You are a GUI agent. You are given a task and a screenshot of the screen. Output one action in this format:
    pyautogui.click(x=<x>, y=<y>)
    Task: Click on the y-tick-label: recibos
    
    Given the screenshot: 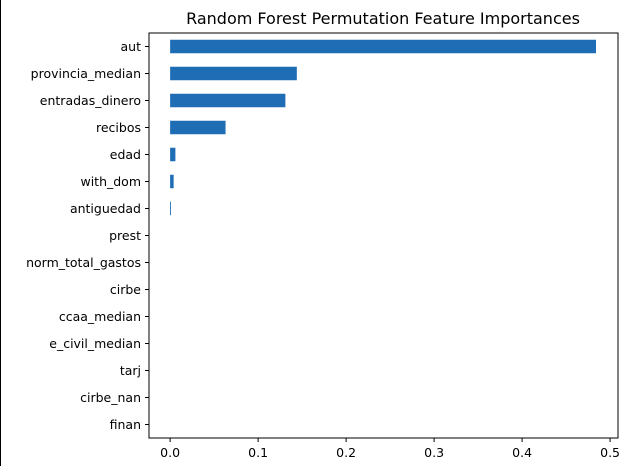 What is the action you would take?
    pyautogui.click(x=118, y=127)
    